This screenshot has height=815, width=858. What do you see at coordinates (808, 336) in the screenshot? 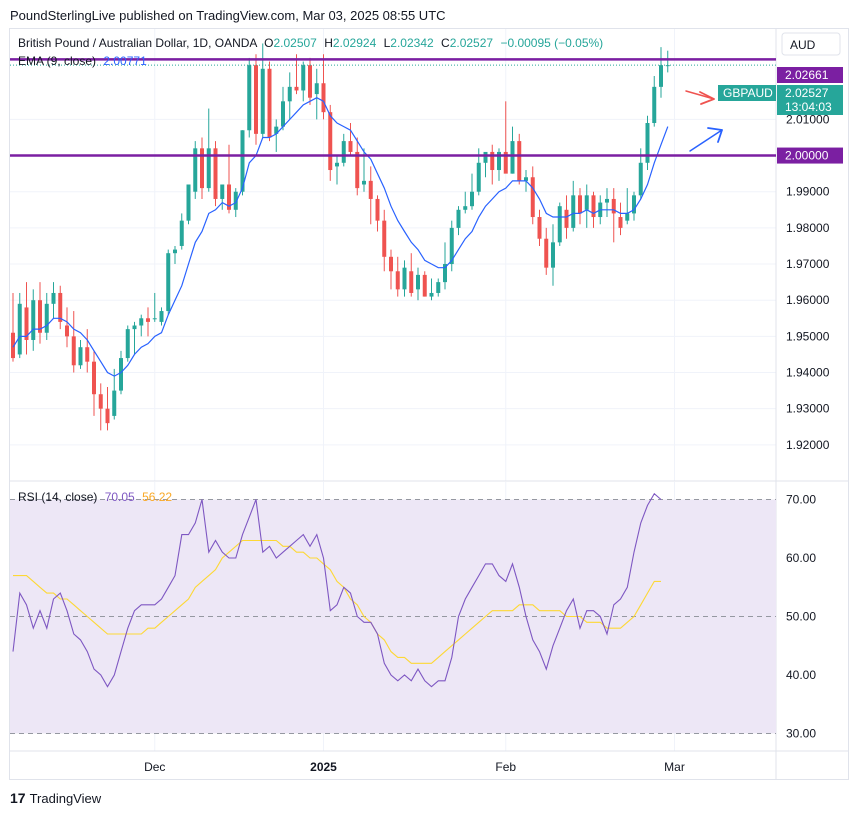
I see `price-tick-label: 1.95000` at bounding box center [808, 336].